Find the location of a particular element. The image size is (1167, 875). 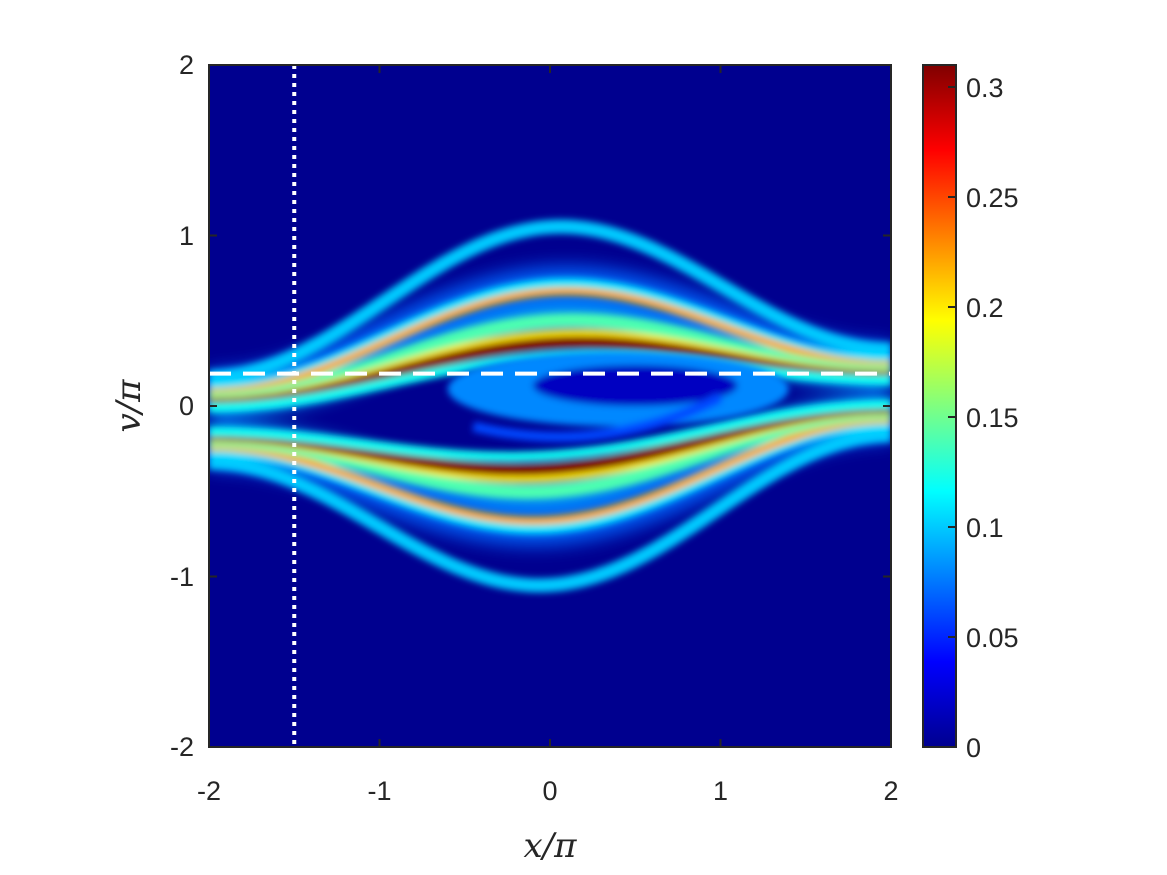

colorbar-tick-label: 0.3 is located at coordinates (985, 88).